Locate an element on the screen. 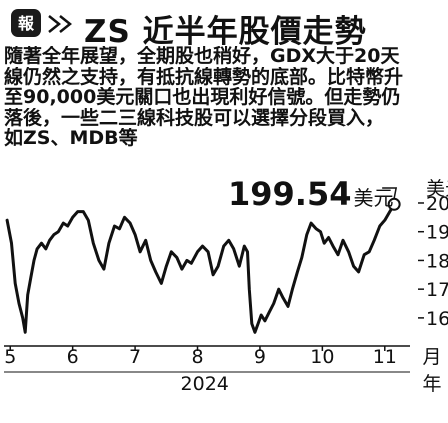 The height and width of the screenshot is (423, 448). x-tick-label: 5 is located at coordinates (10, 357).